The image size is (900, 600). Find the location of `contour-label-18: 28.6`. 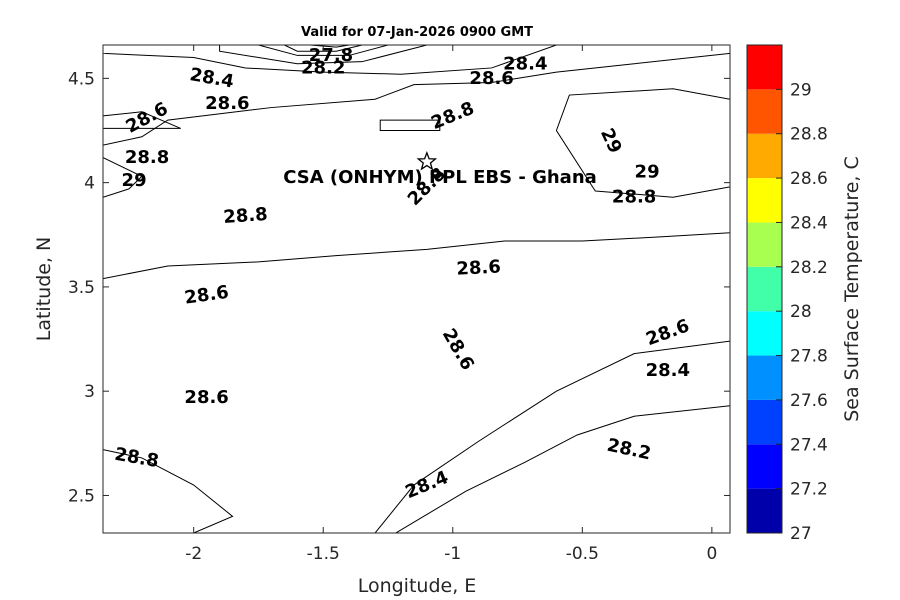

contour-label-18: 28.6 is located at coordinates (667, 332).